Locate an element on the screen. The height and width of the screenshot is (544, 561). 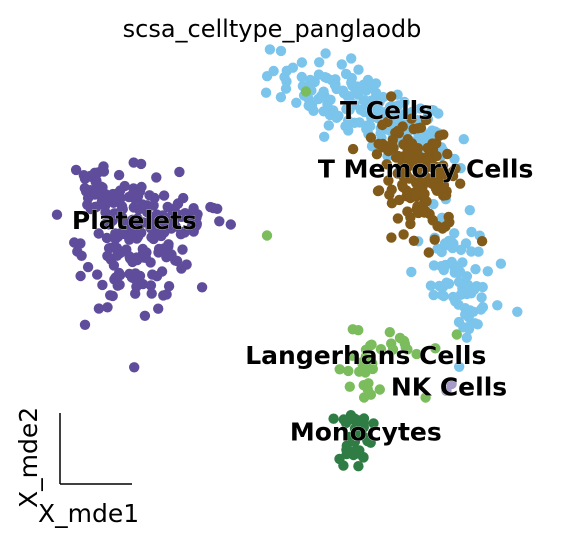
y-axis-label: X_mde2 is located at coordinates (28, 457).